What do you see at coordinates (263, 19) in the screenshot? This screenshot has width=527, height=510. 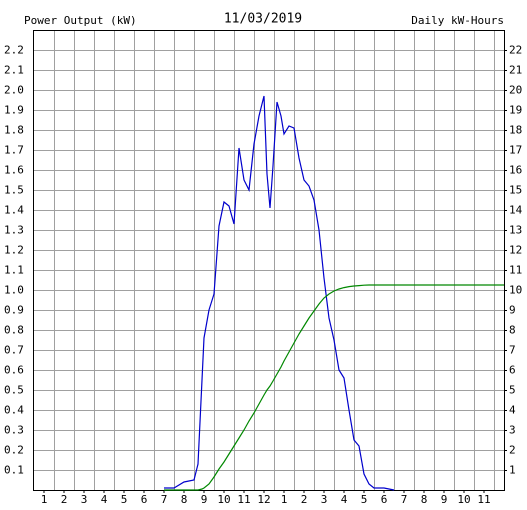 I see `chart-title: 11/03/2019` at bounding box center [263, 19].